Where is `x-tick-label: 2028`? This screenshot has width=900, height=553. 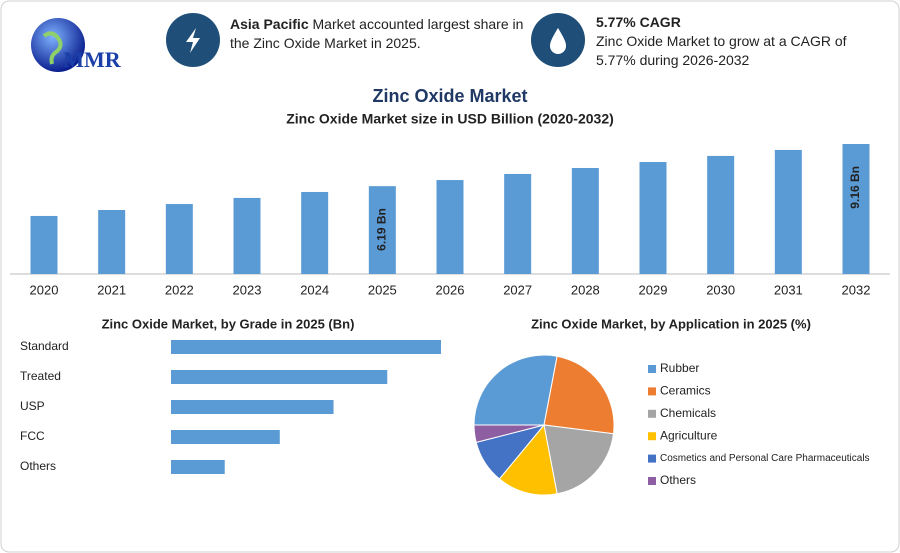 x-tick-label: 2028 is located at coordinates (585, 289).